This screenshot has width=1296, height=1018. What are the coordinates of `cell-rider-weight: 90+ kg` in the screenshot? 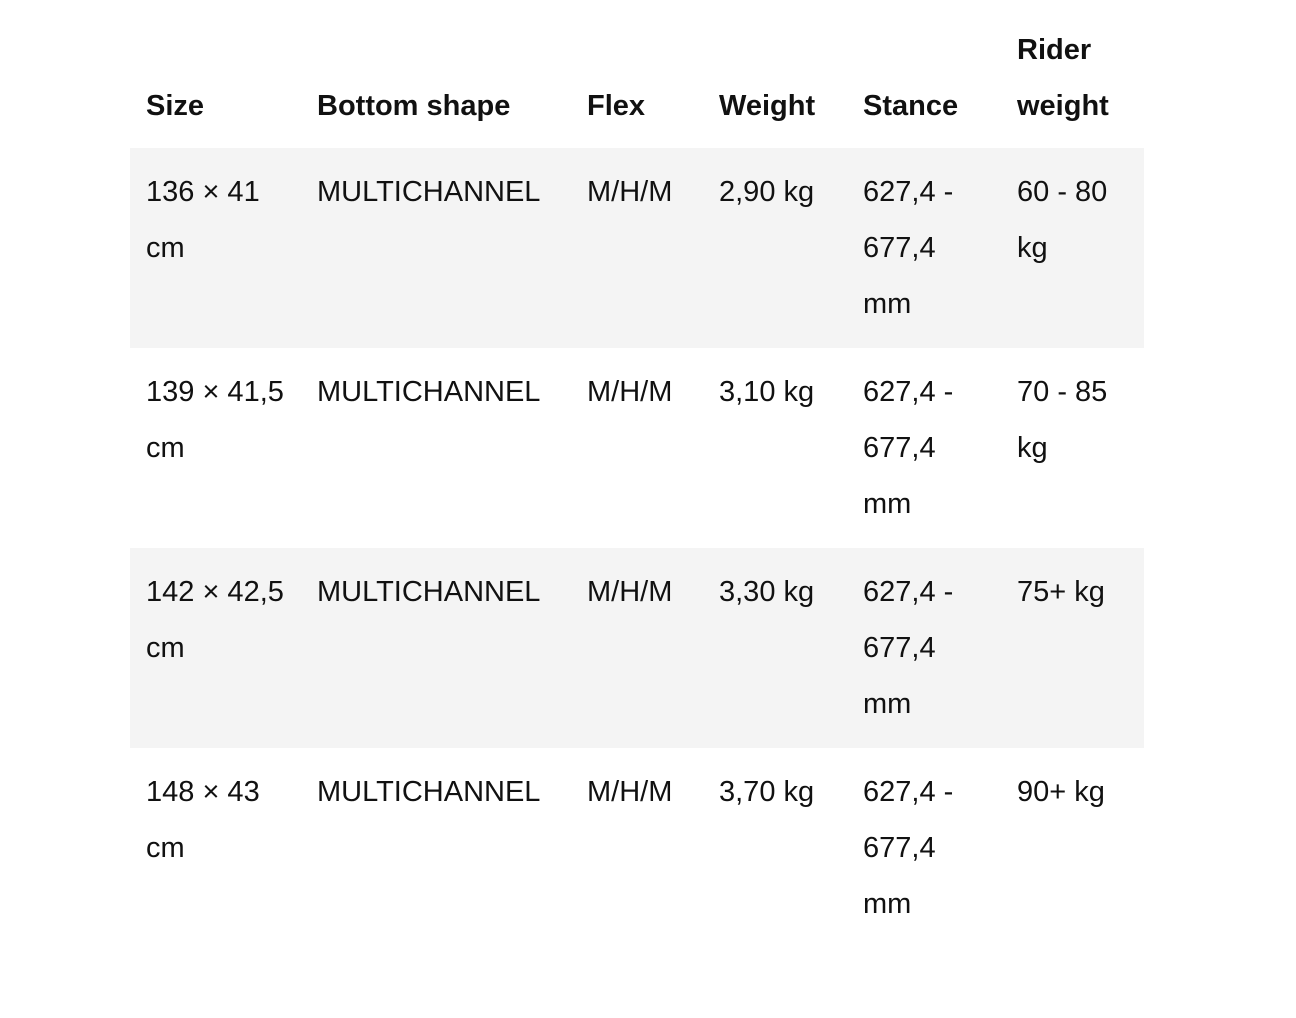 It's located at (1061, 792).